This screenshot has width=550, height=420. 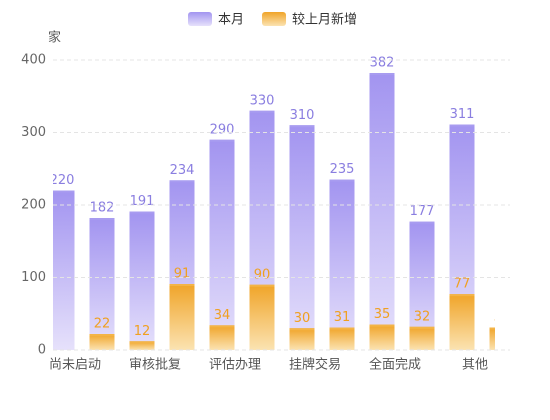 What do you see at coordinates (182, 170) in the screenshot?
I see `value-label: 234` at bounding box center [182, 170].